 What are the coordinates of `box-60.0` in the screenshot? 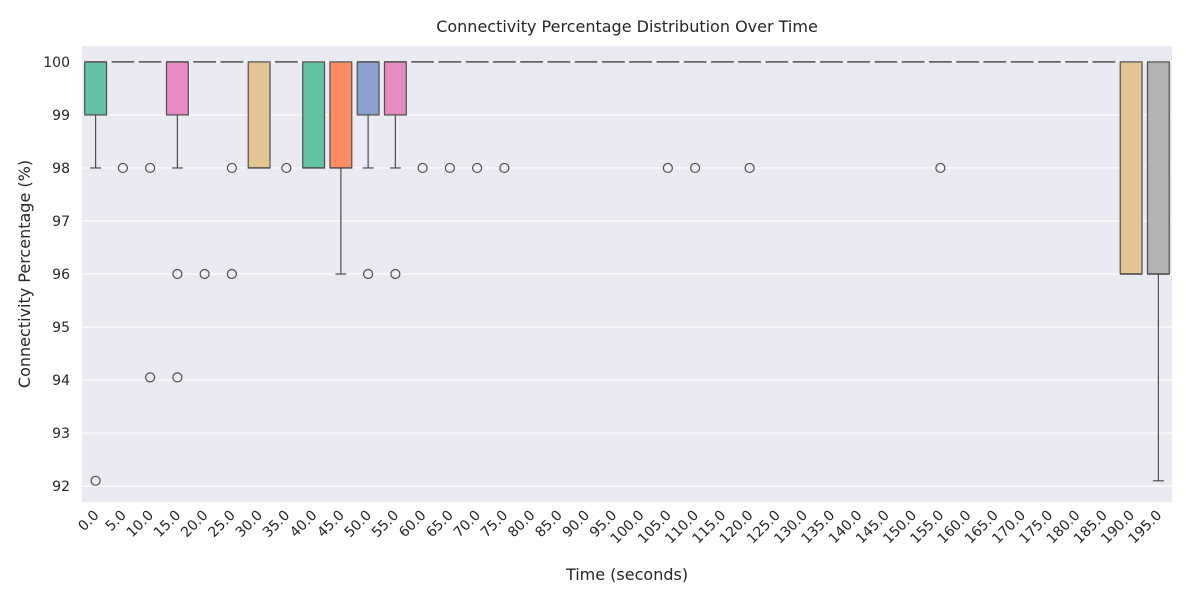 It's located at (423, 117).